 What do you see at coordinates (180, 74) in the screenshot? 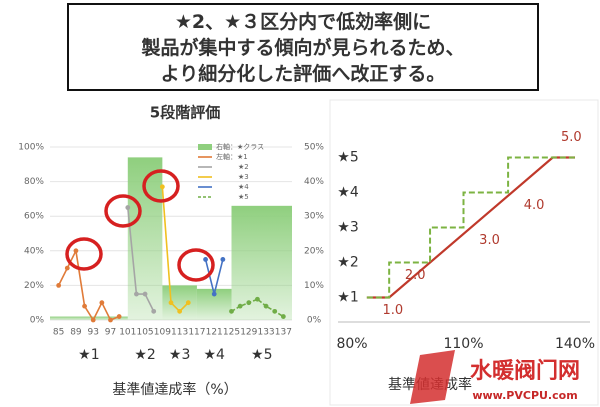
I see `header-segment: より` at bounding box center [180, 74].